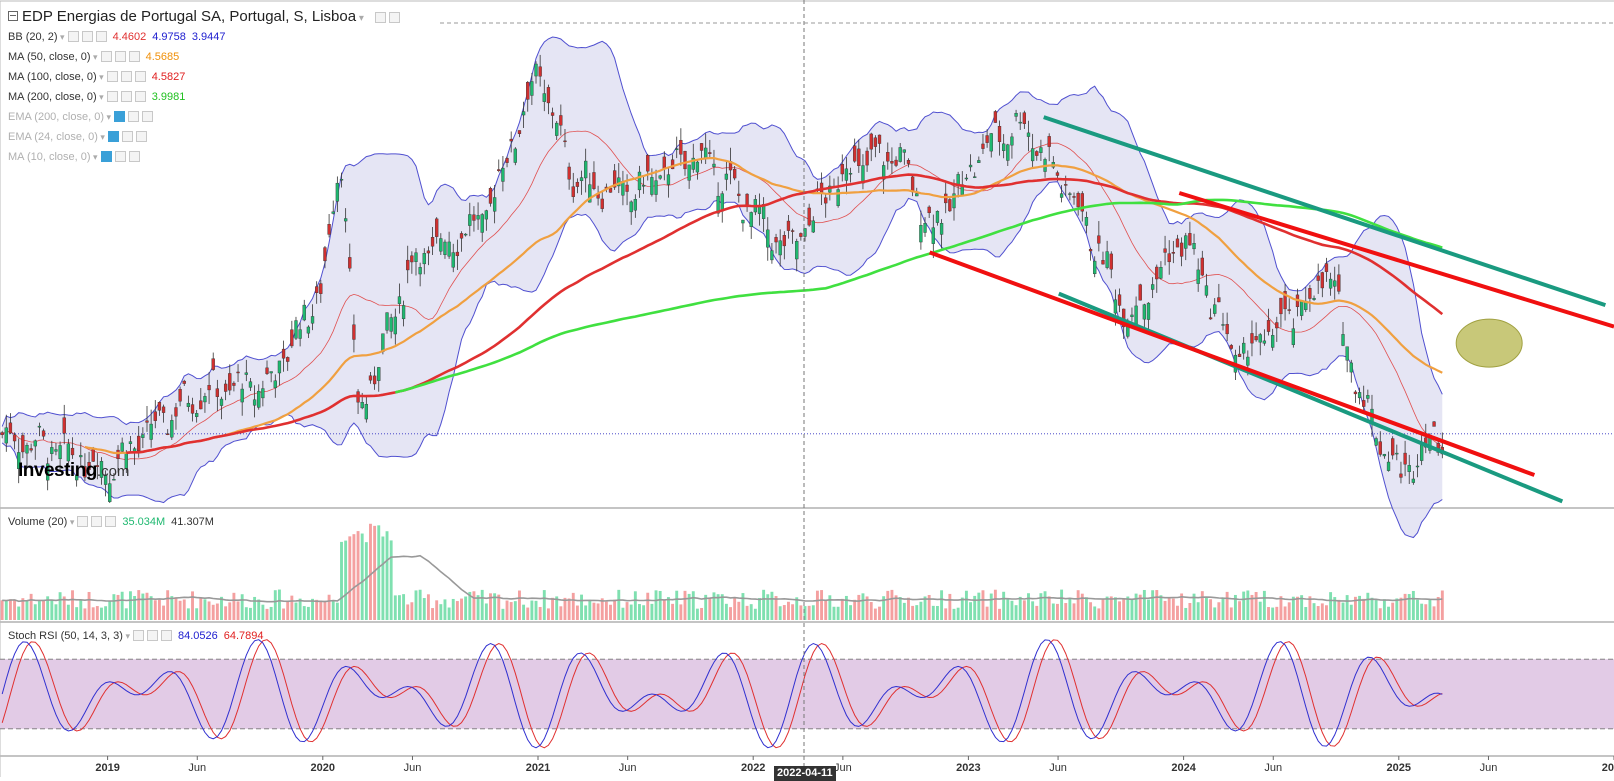 Image resolution: width=1614 pixels, height=781 pixels. I want to click on indicator-value: 4.5827, so click(168, 77).